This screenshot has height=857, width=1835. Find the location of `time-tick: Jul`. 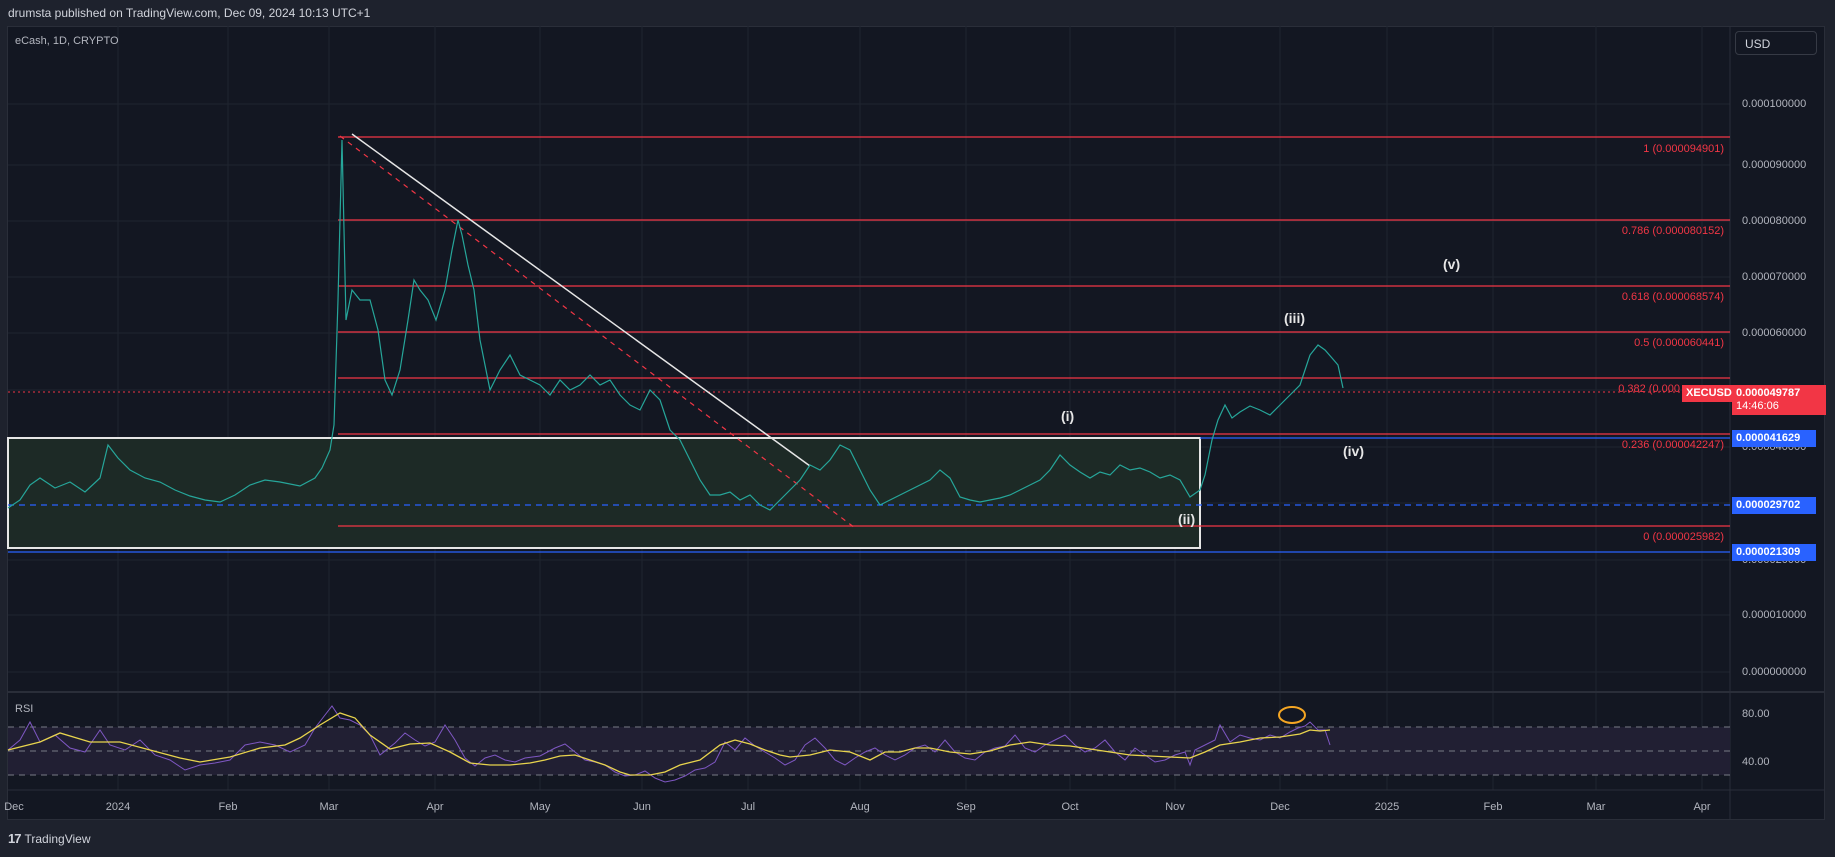

time-tick: Jul is located at coordinates (748, 807).